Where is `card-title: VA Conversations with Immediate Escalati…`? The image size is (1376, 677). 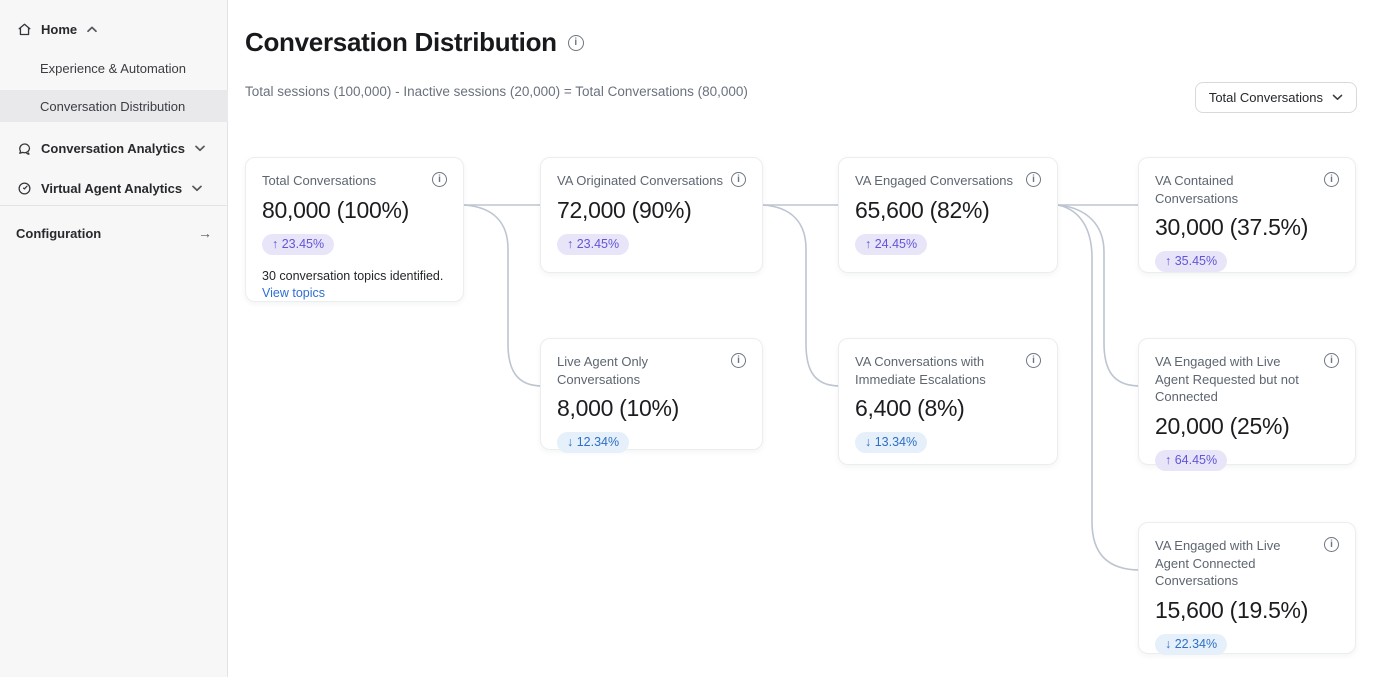
card-title: VA Conversations with Immediate Escalati… is located at coordinates (920, 370).